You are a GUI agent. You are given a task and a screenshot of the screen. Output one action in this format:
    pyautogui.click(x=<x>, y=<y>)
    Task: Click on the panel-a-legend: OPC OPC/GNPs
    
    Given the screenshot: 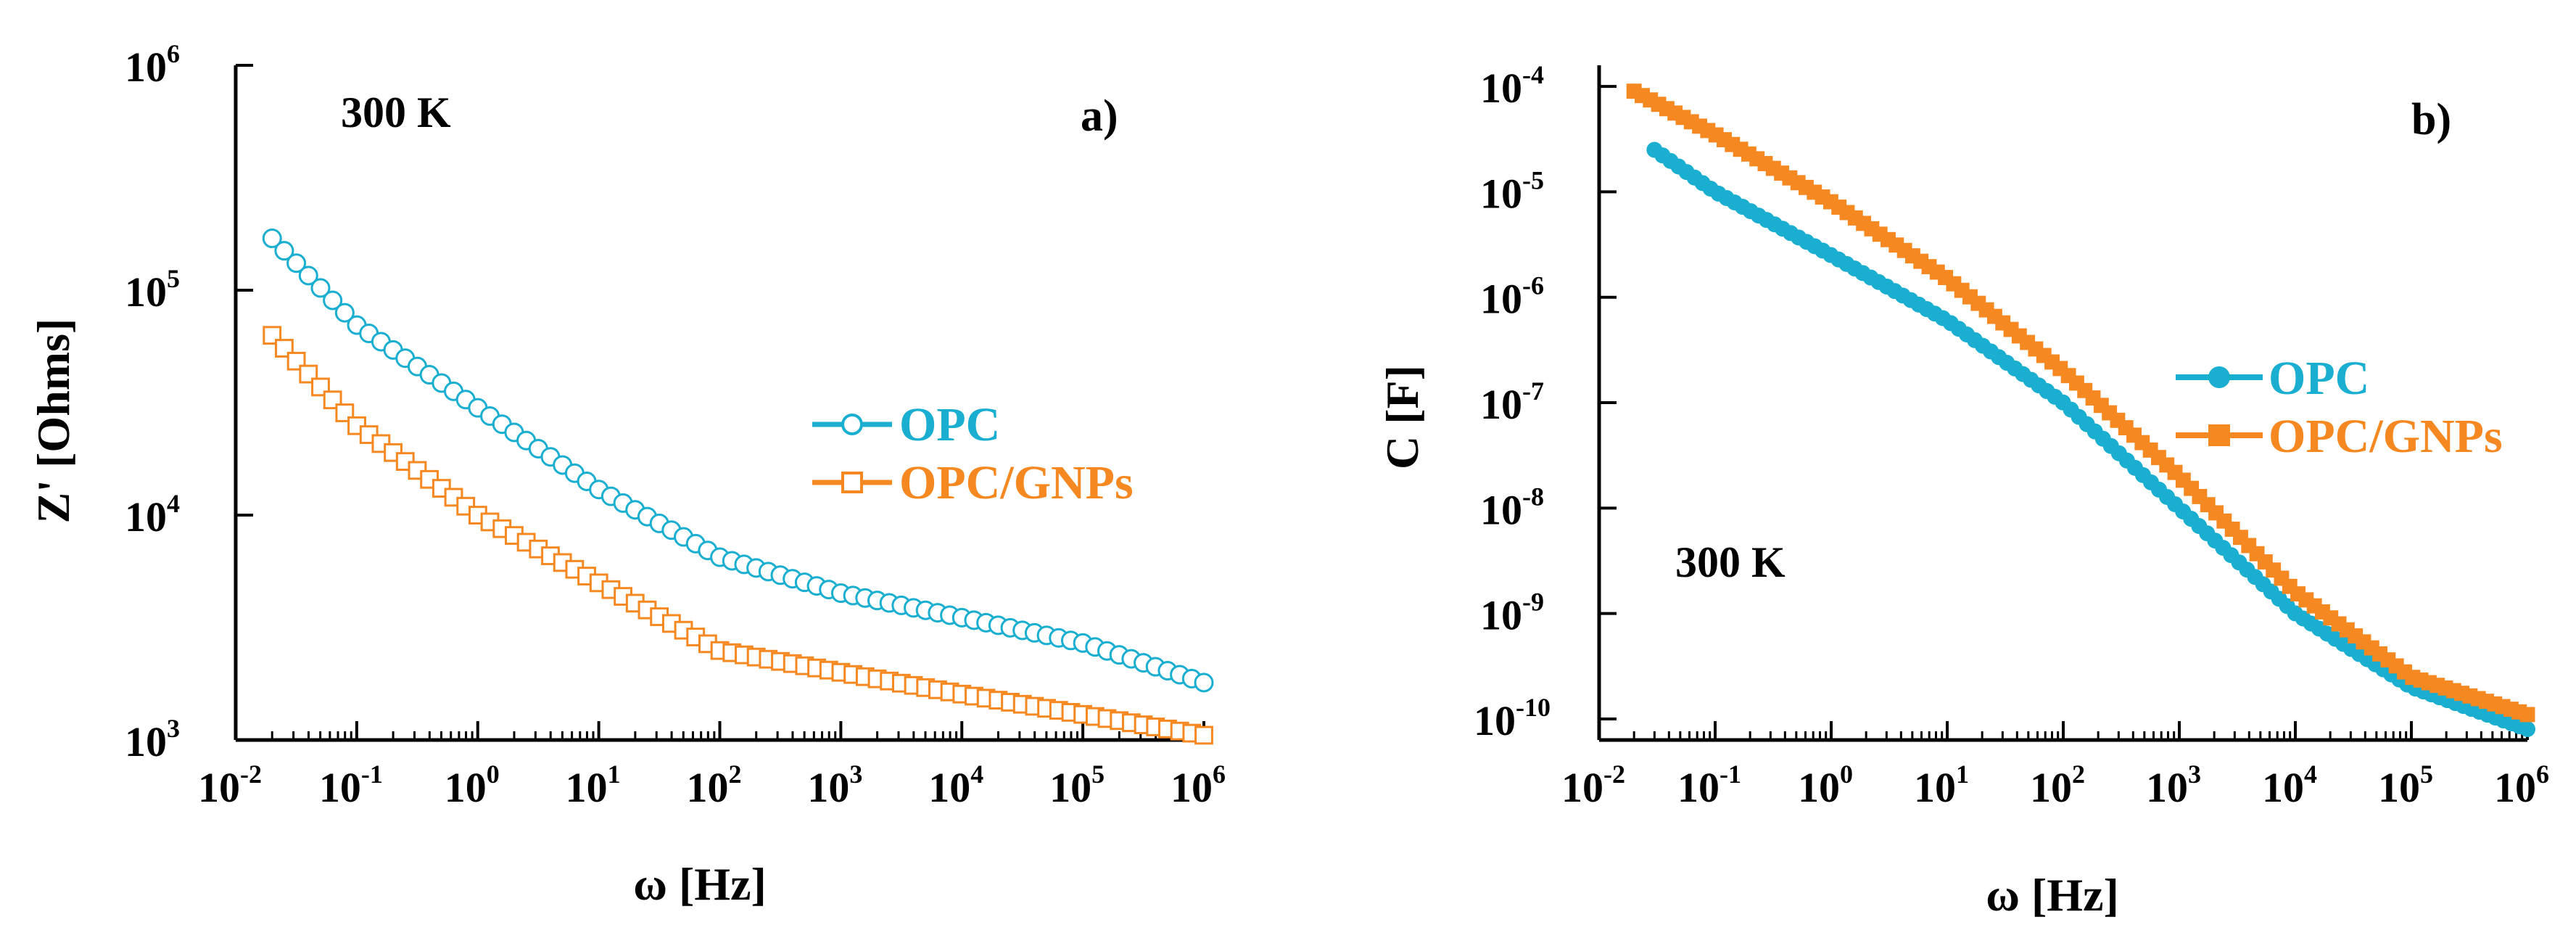 What is the action you would take?
    pyautogui.click(x=973, y=453)
    